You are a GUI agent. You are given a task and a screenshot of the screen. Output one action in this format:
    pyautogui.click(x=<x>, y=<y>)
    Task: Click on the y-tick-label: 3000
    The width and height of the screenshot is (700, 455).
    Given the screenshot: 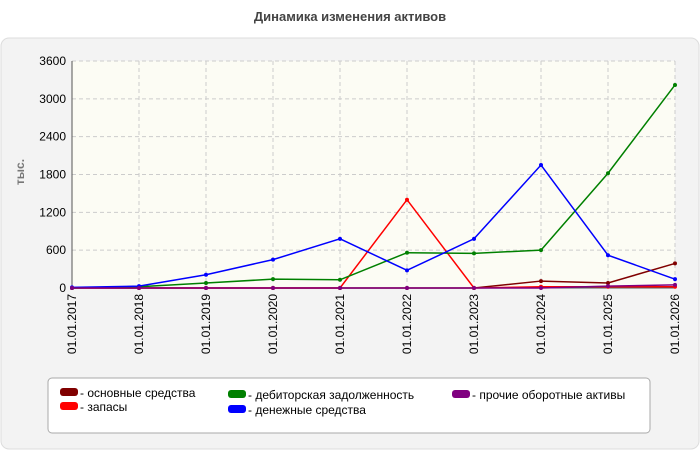 What is the action you would take?
    pyautogui.click(x=52, y=99)
    